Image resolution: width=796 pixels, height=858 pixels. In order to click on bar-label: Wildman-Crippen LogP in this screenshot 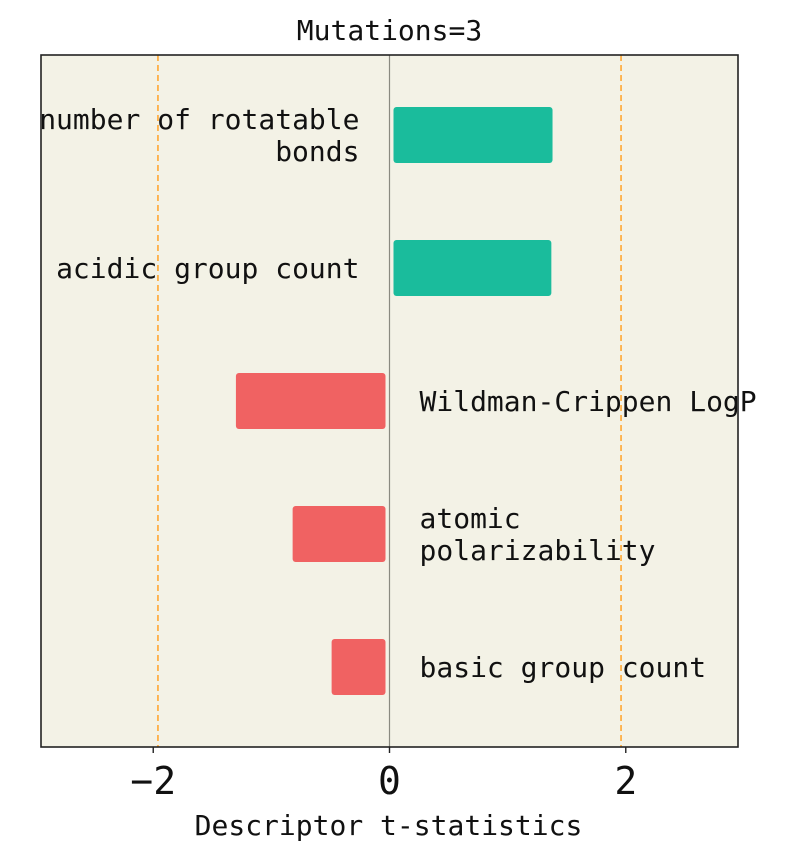, I will do `click(588, 401)`.